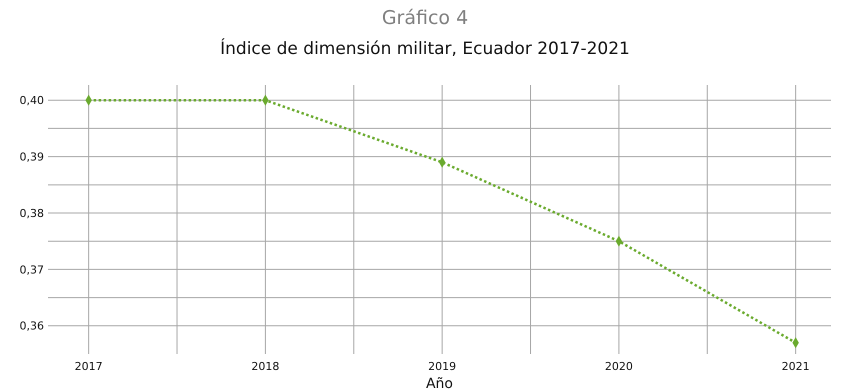 The height and width of the screenshot is (391, 850). Describe the element at coordinates (32, 157) in the screenshot. I see `y-tick-label: 0,39` at that location.